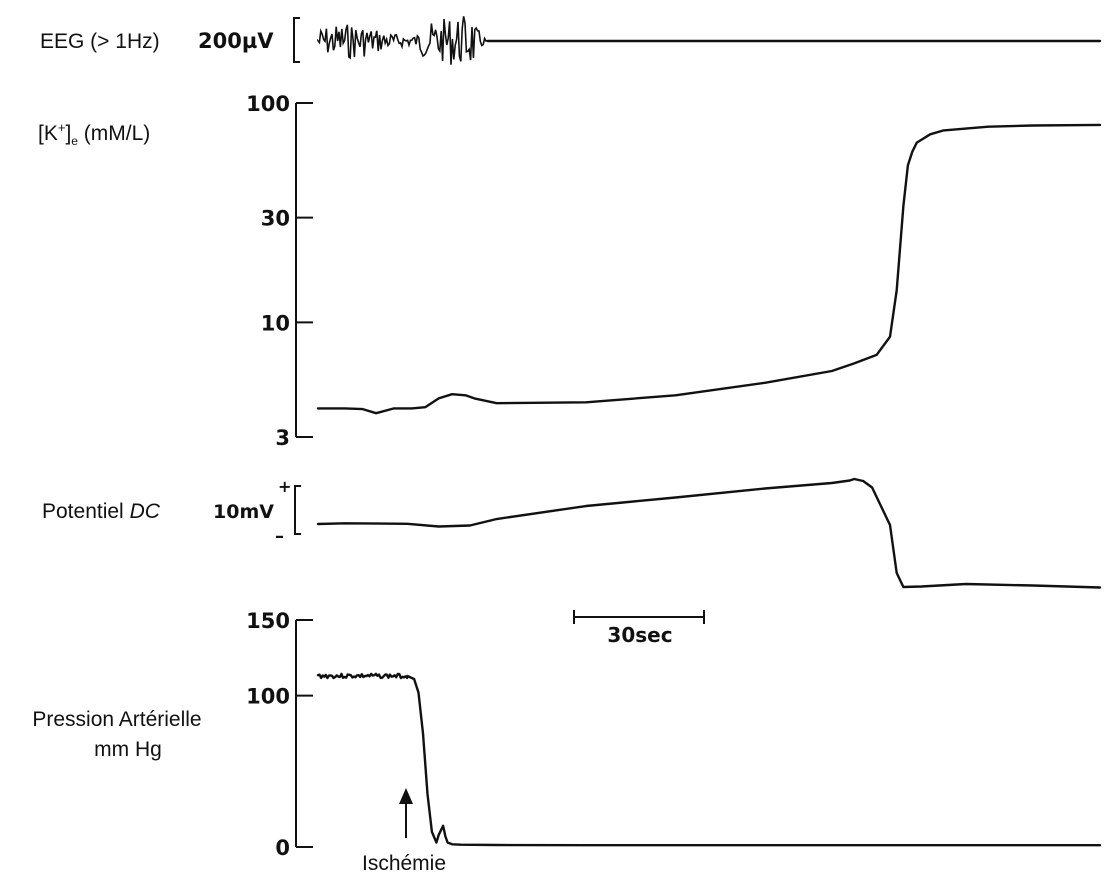 The height and width of the screenshot is (874, 1106). What do you see at coordinates (296, 40) in the screenshot?
I see `eeg-scale-bracket` at bounding box center [296, 40].